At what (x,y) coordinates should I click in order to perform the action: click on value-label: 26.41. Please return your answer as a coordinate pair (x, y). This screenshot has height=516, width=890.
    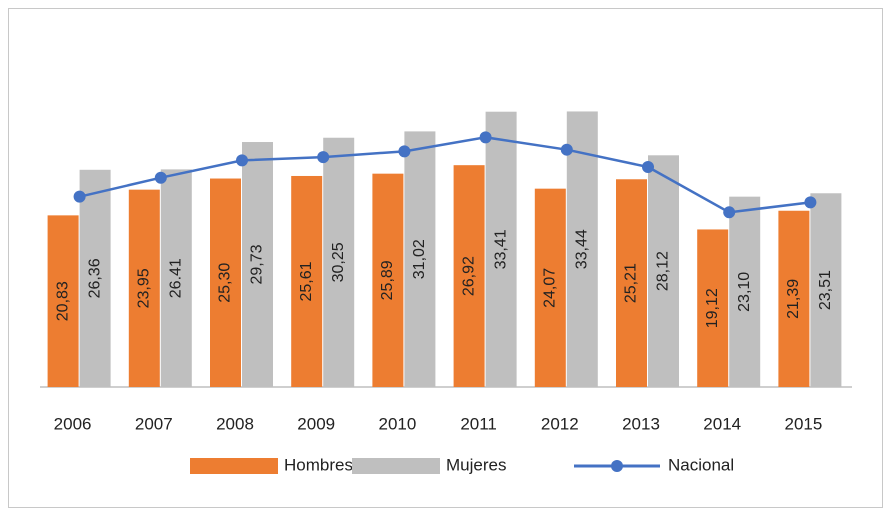
    Looking at the image, I should click on (176, 278).